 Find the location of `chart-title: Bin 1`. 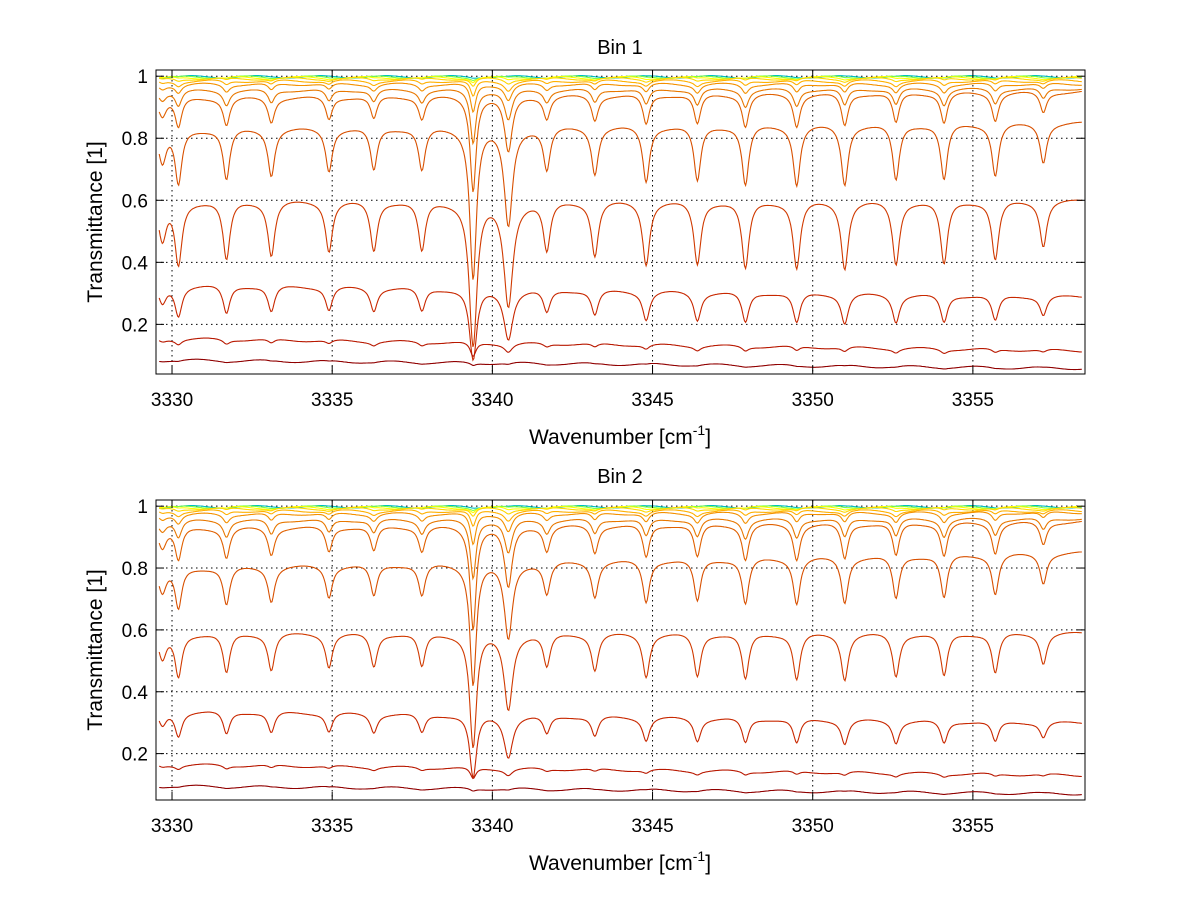

chart-title: Bin 1 is located at coordinates (620, 48).